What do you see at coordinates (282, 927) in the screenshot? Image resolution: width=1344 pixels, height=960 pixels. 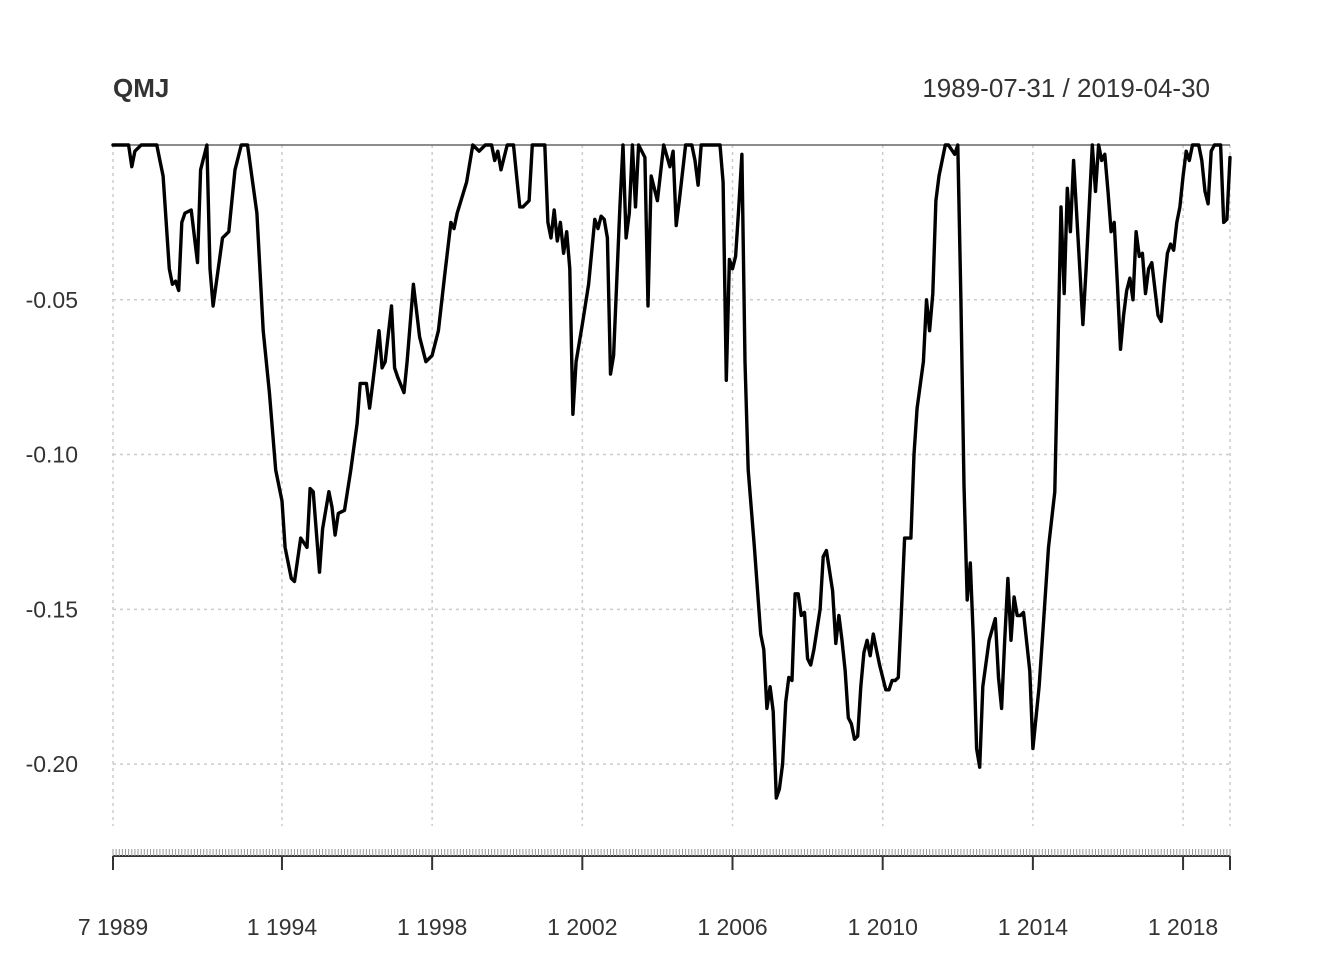 I see `x-tick-label-1: 1 1994` at bounding box center [282, 927].